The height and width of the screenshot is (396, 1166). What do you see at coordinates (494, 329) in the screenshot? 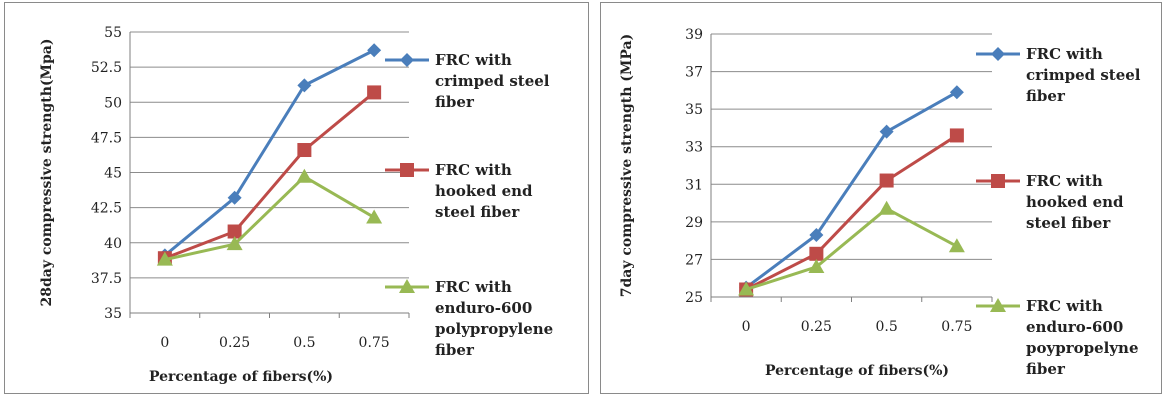
I see `chart-28day-legend-label-3: polypropylene` at bounding box center [494, 329].